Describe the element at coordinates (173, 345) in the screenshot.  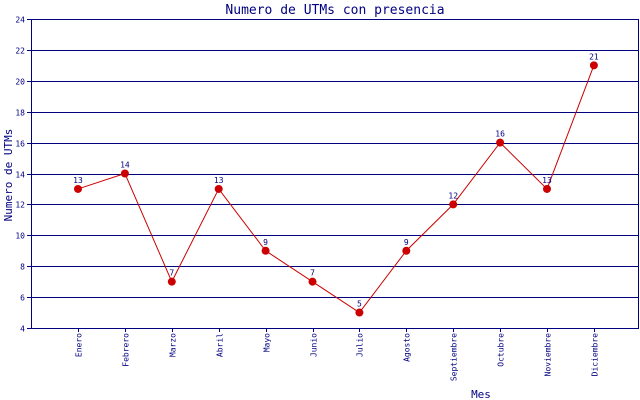
I see `x-tick-label: Marzo` at that location.